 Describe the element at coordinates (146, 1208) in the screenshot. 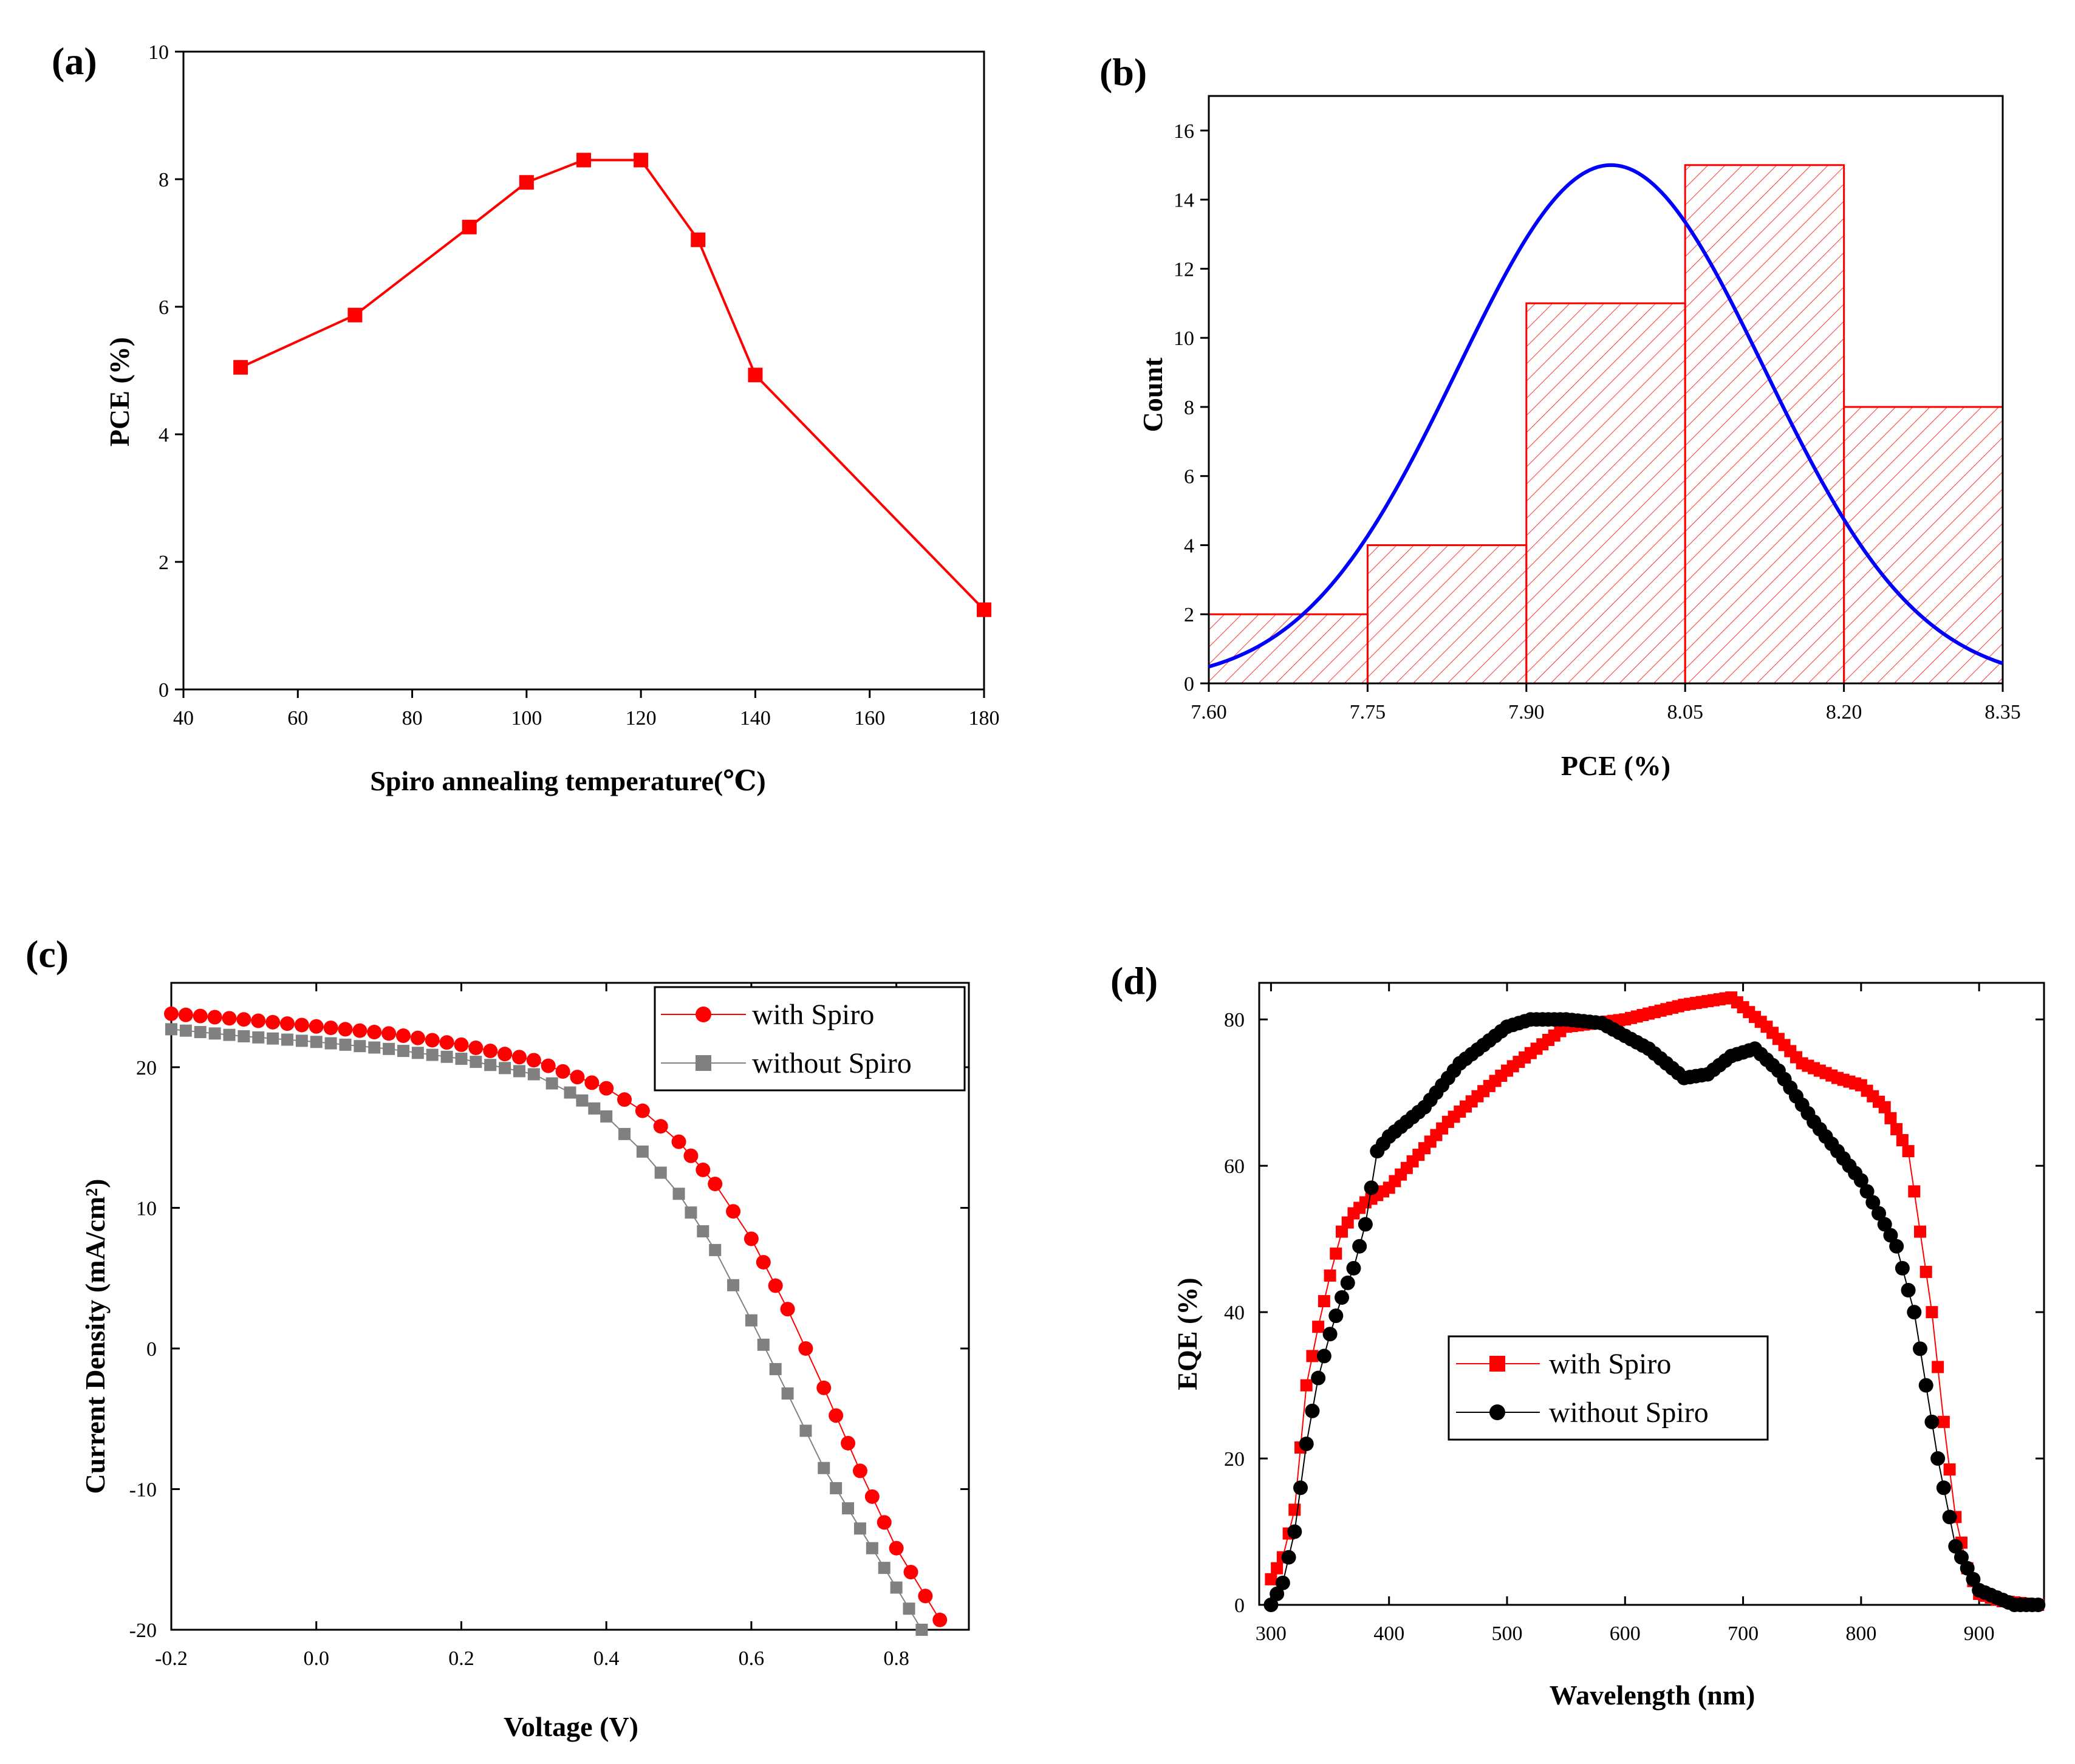

I see `chart-c-ytick-label: 10` at that location.